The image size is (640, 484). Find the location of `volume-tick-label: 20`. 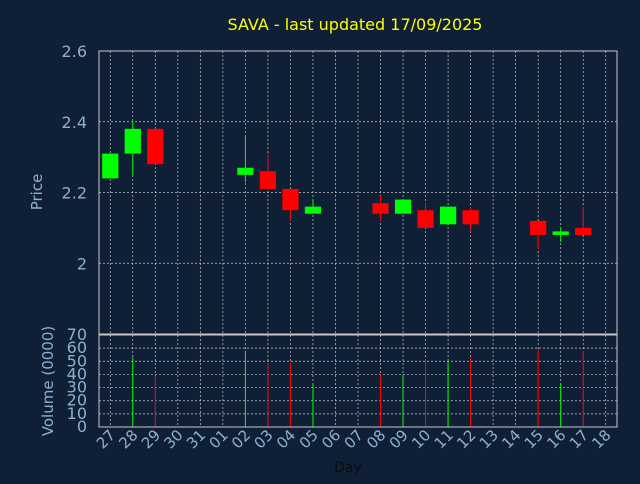

volume-tick-label: 20 is located at coordinates (77, 400).